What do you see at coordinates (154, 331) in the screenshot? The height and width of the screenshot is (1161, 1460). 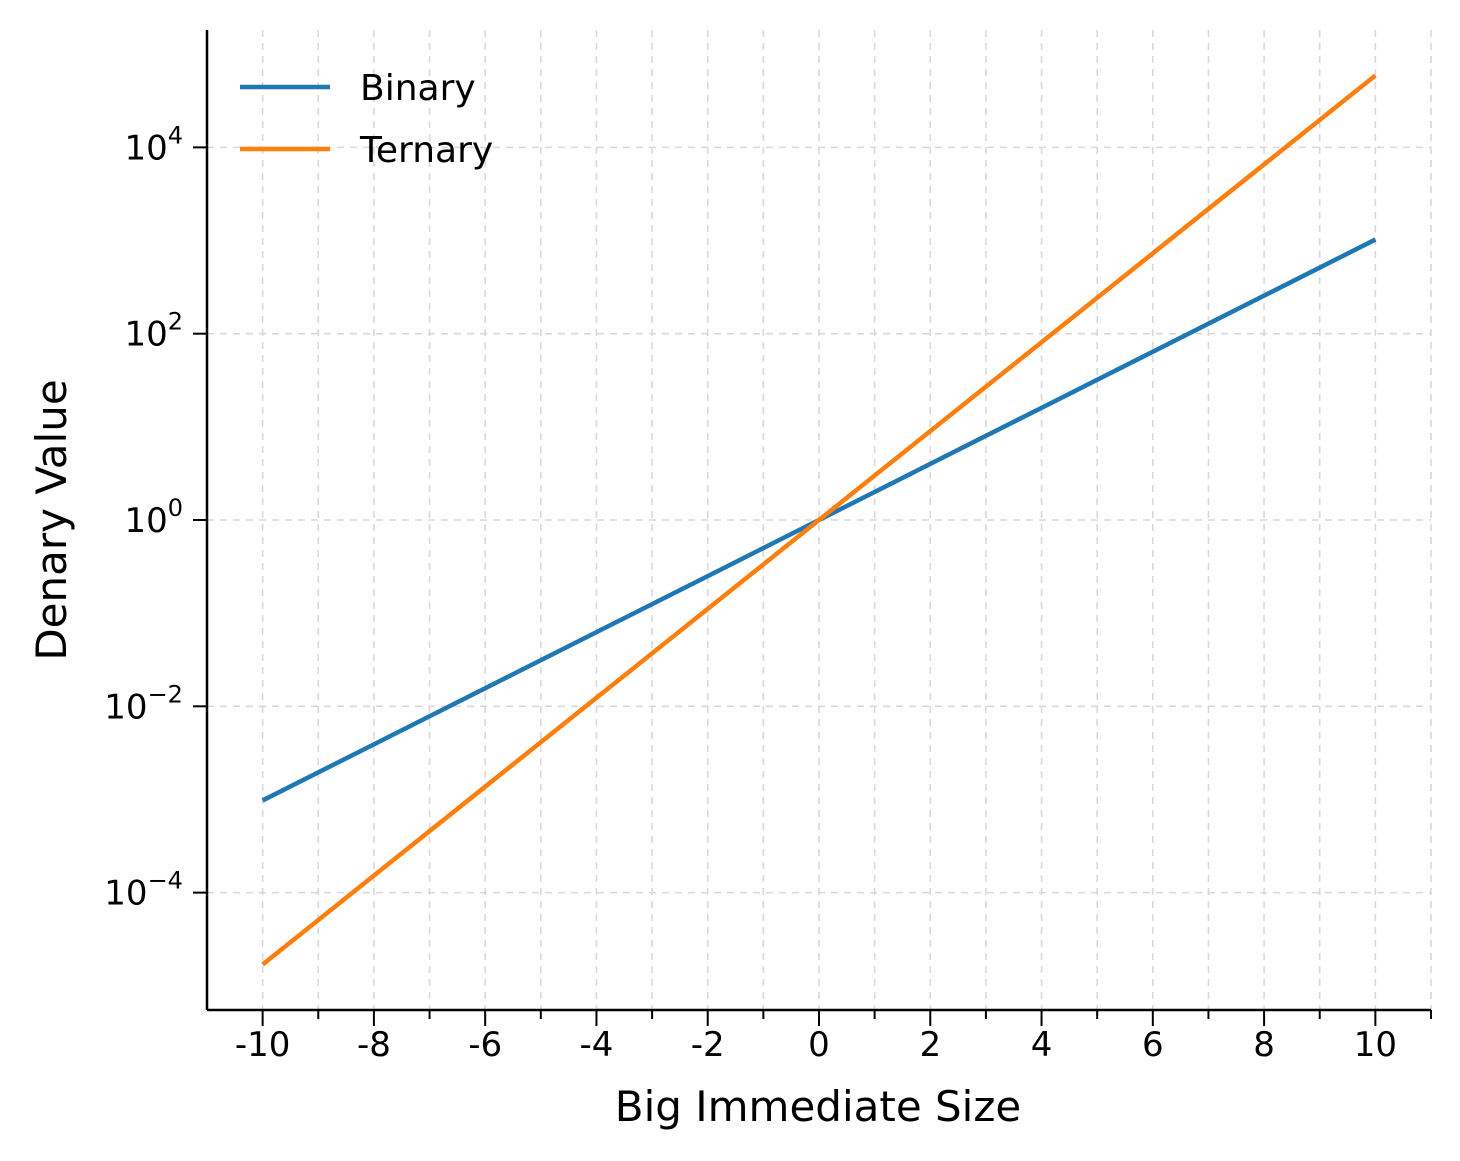 I see `y-tick-label: 10²` at bounding box center [154, 331].